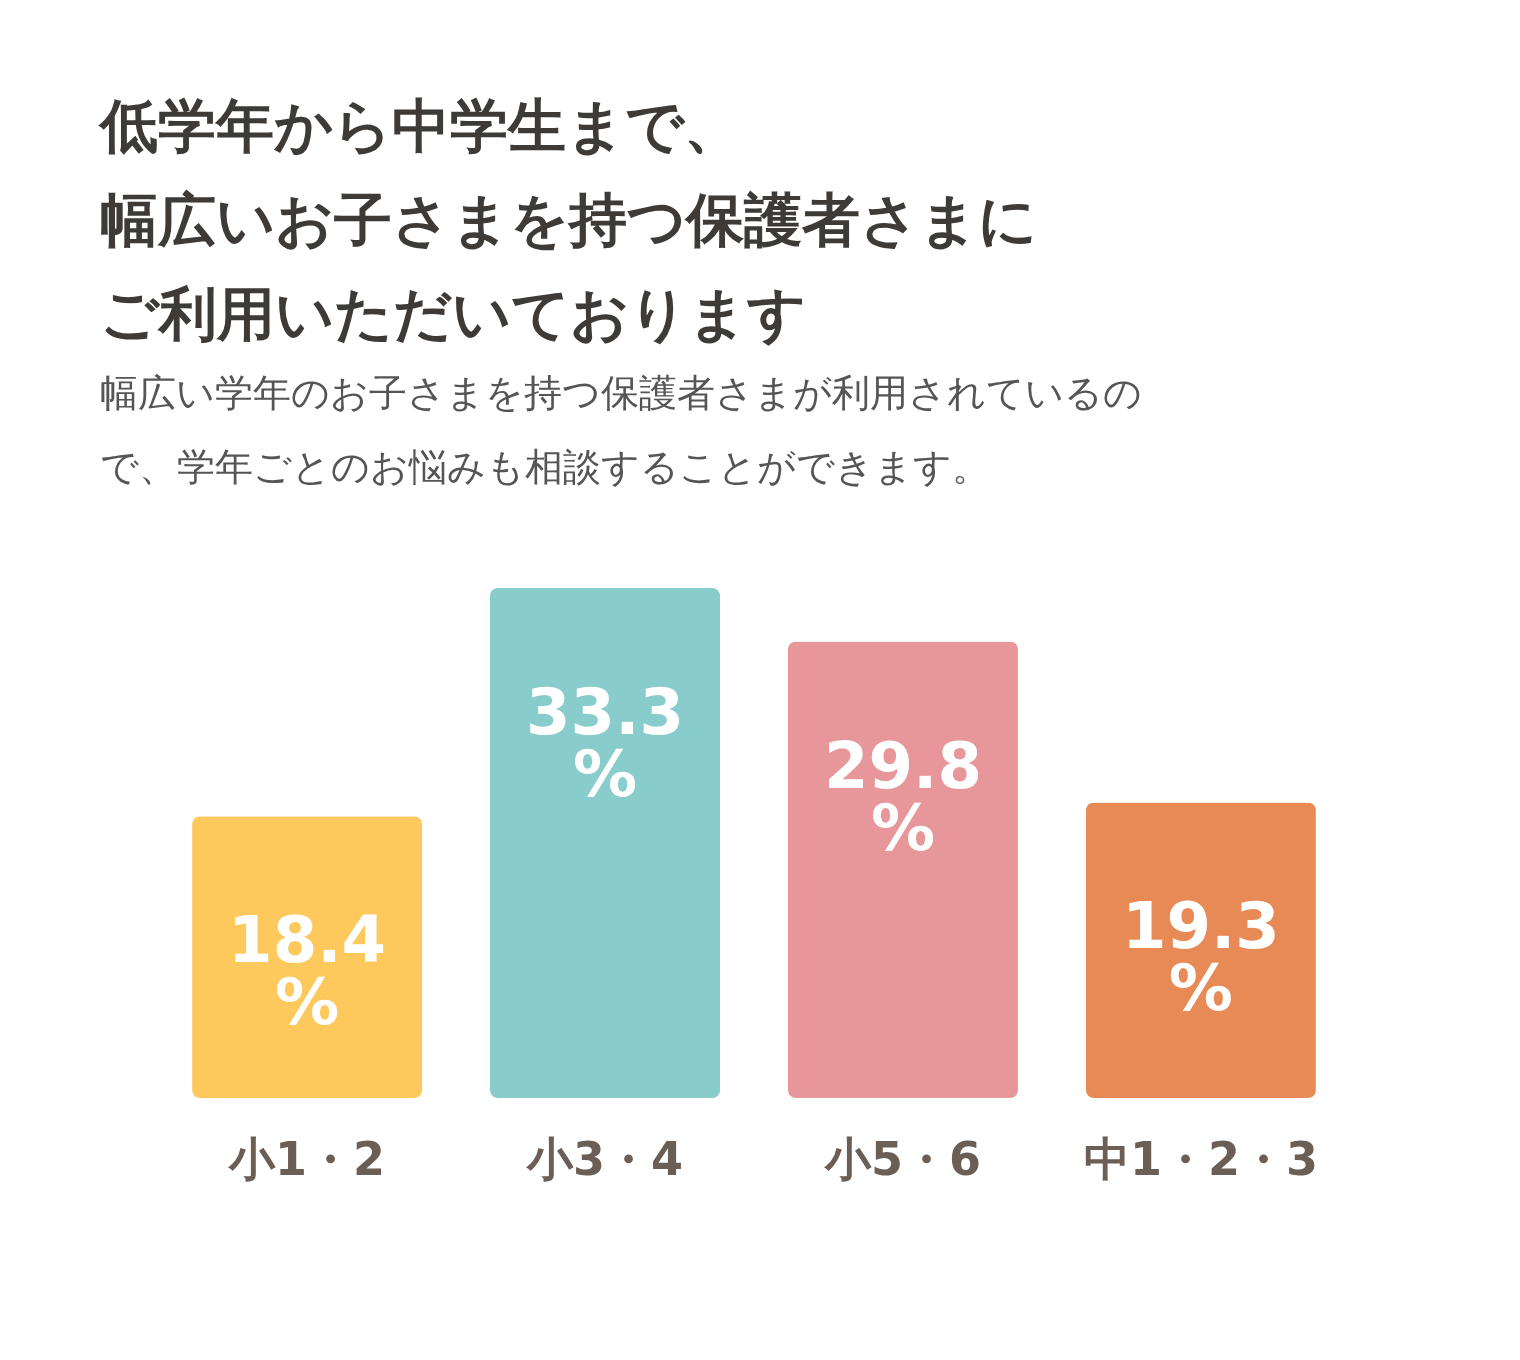 This screenshot has height=1360, width=1520. I want to click on x-tick-label: 小1・2, so click(306, 1158).